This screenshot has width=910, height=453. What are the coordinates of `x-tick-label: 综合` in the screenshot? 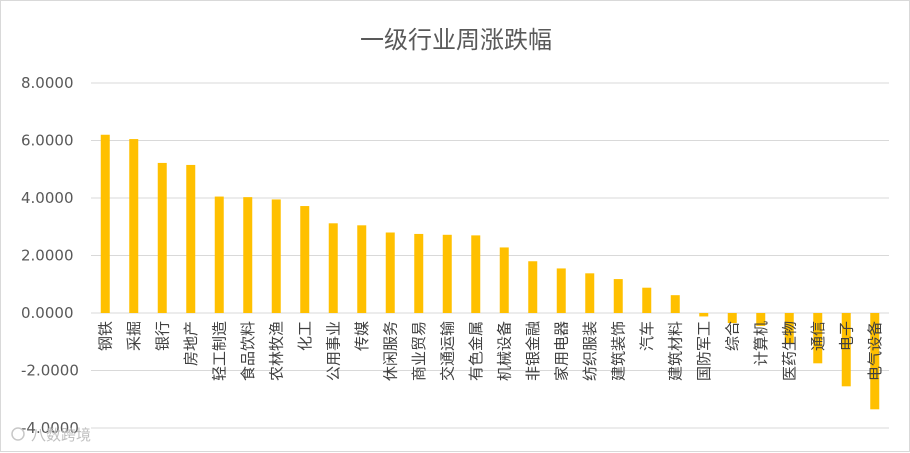 It's located at (732, 336).